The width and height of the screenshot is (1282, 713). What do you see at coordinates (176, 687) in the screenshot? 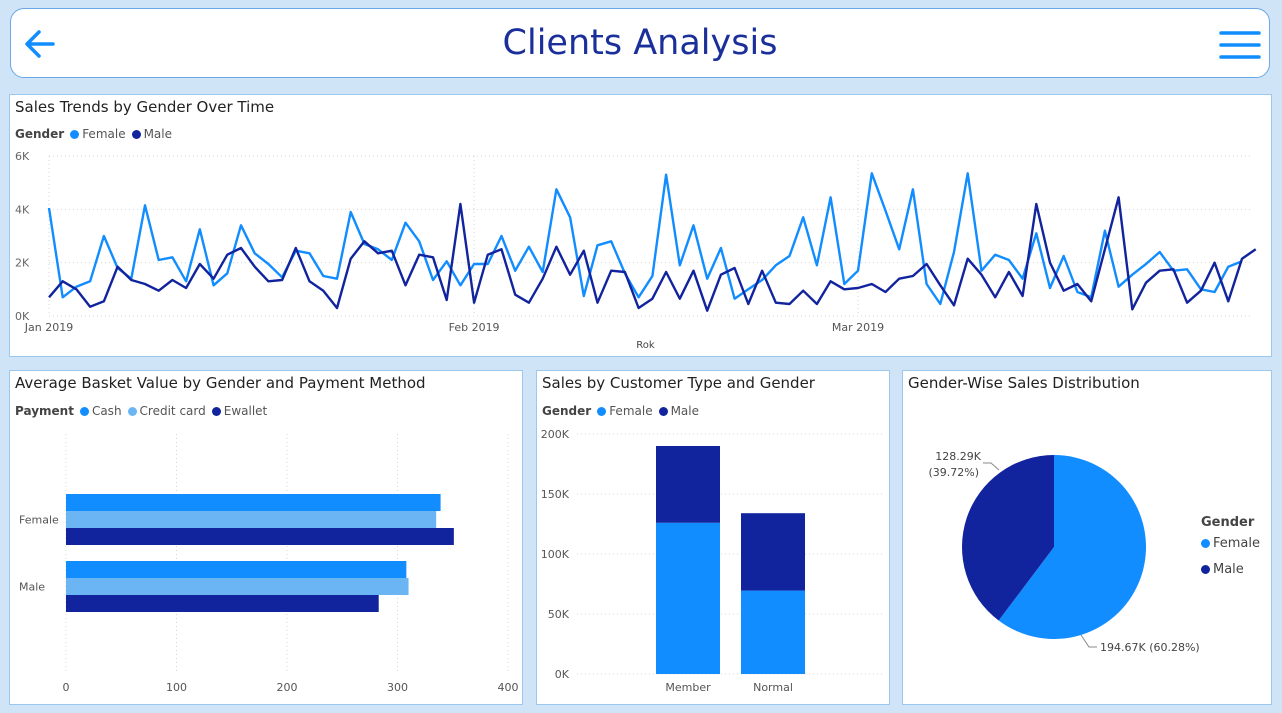
I see `x-tick-label: 100` at bounding box center [176, 687].